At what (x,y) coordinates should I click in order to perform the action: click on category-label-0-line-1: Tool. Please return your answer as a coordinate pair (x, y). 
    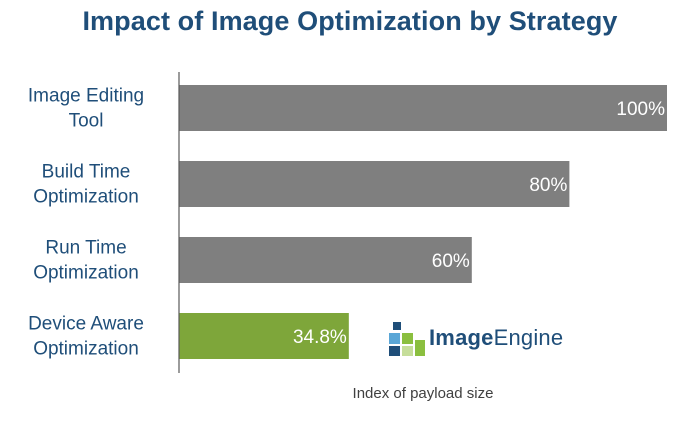
    Looking at the image, I should click on (86, 121).